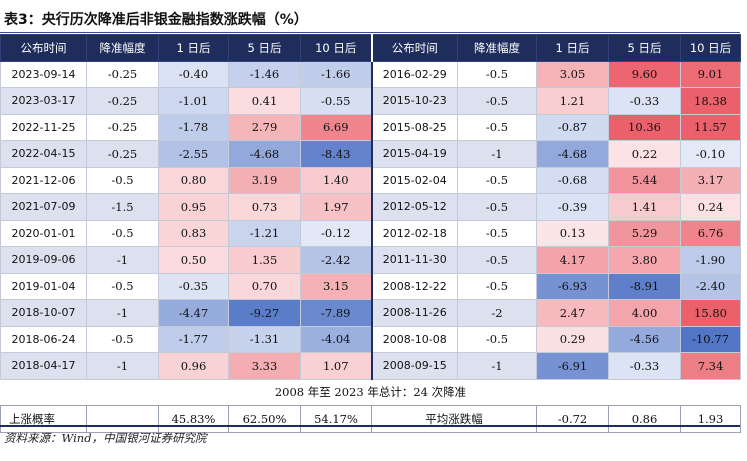 Image resolution: width=747 pixels, height=461 pixels. Describe the element at coordinates (414, 233) in the screenshot. I see `right-date-cell: 2012-02-18` at that location.